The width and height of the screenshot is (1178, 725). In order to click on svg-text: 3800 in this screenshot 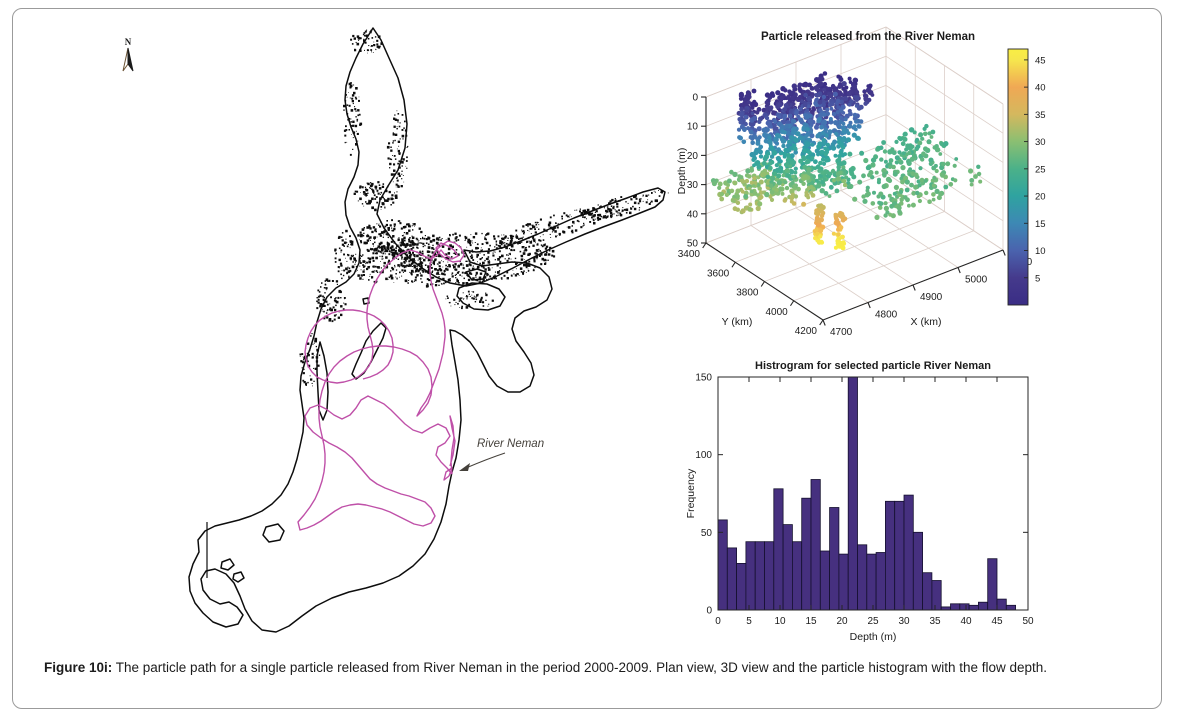, I will do `click(747, 293)`.